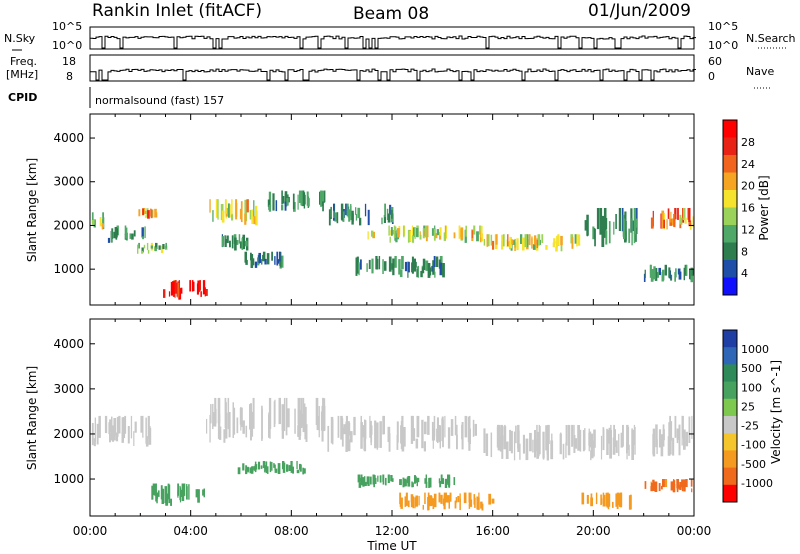 The width and height of the screenshot is (800, 554). I want to click on power-colorbar-frame, so click(730, 207).